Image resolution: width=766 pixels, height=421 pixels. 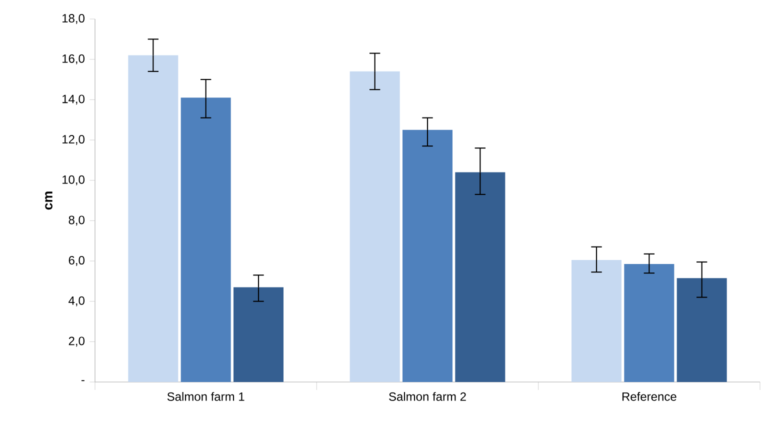 What do you see at coordinates (48, 201) in the screenshot?
I see `y-axis-title: cm` at bounding box center [48, 201].